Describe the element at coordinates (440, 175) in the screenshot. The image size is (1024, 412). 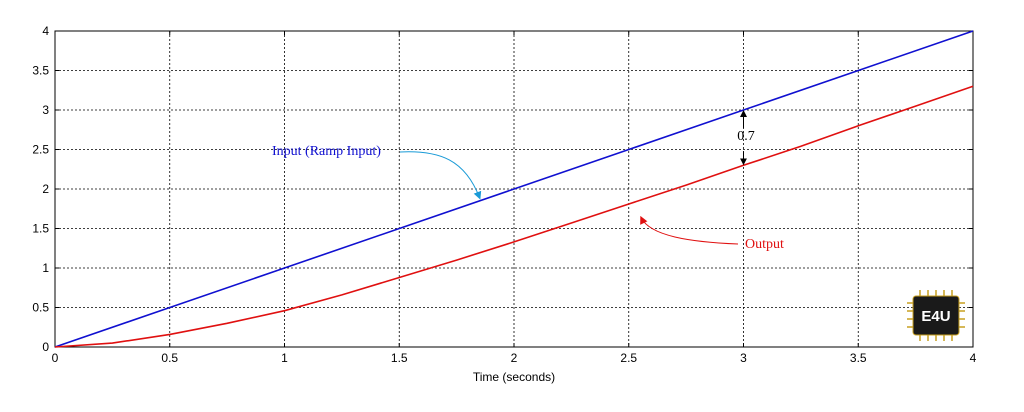
I see `annotation-input-arrow` at that location.